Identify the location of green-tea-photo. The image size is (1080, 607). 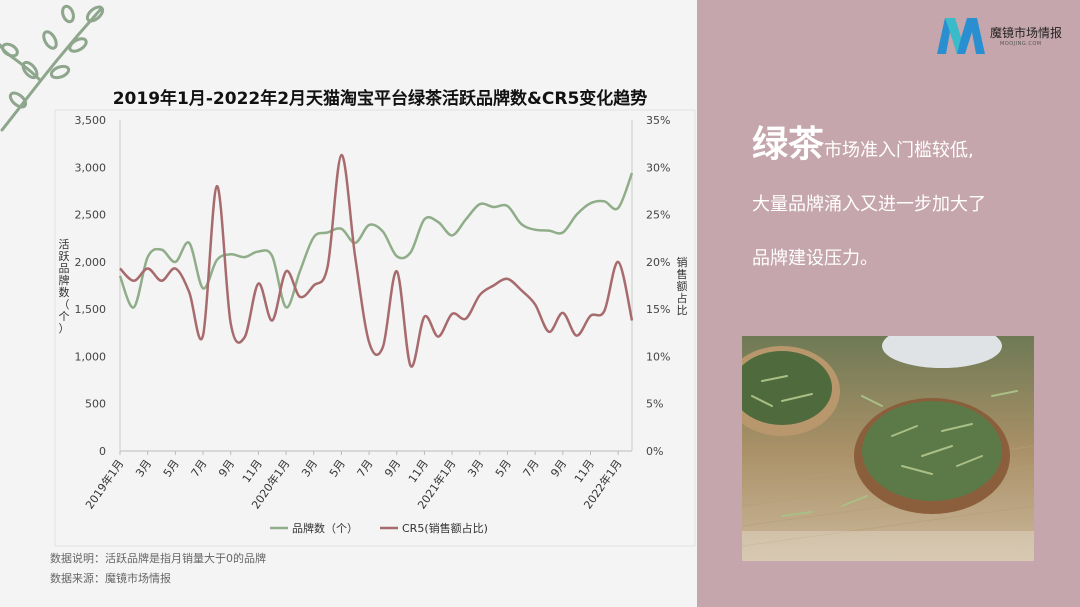
(888, 448).